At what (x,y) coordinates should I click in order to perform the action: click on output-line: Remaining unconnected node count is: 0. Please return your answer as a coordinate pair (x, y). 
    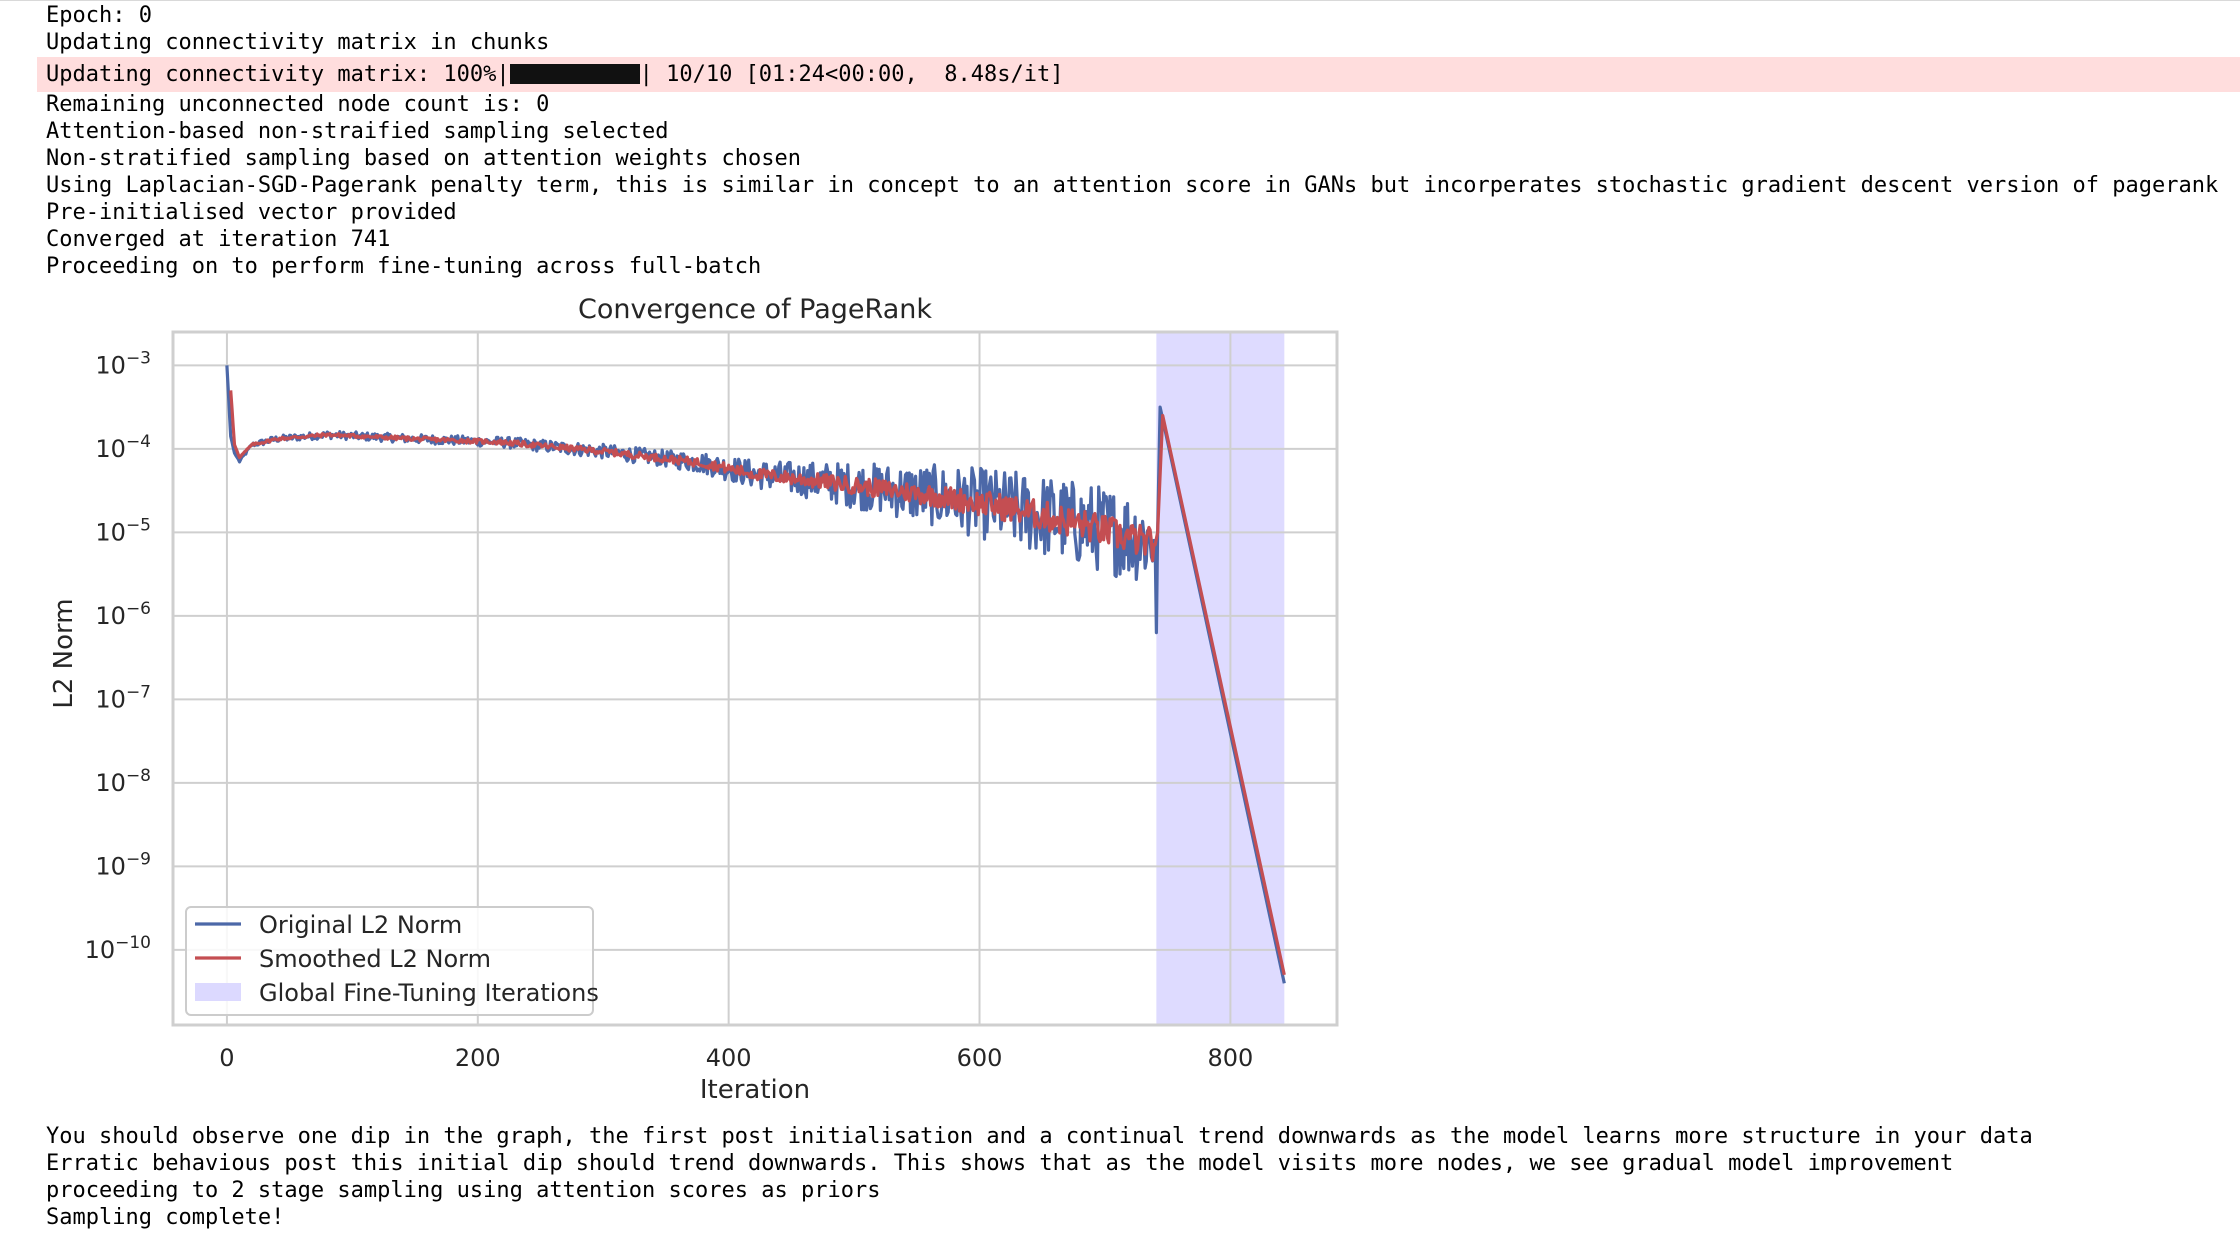
    Looking at the image, I should click on (298, 104).